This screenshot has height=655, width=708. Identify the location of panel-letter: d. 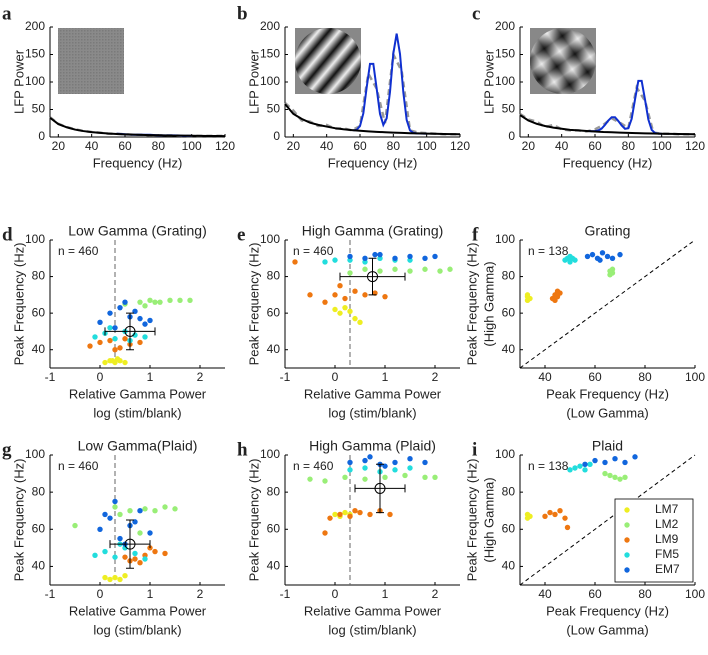
(7, 234).